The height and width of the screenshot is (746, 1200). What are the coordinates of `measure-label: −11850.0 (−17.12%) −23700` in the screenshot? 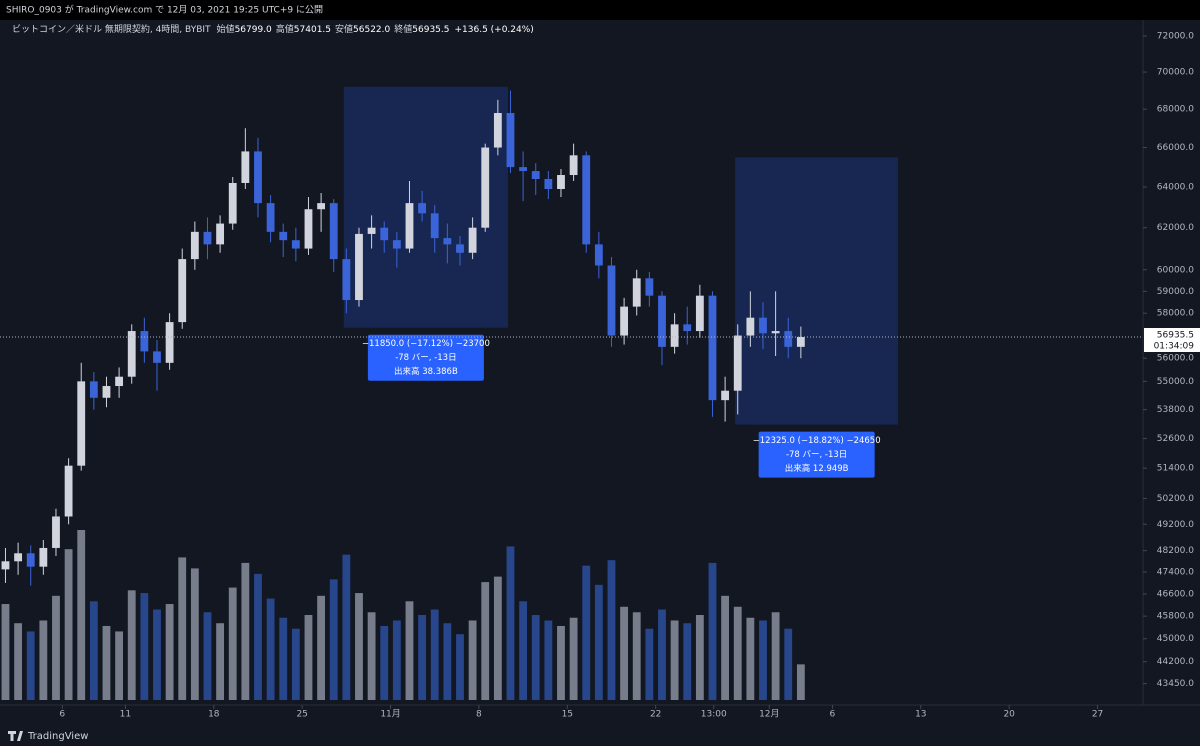 It's located at (426, 344).